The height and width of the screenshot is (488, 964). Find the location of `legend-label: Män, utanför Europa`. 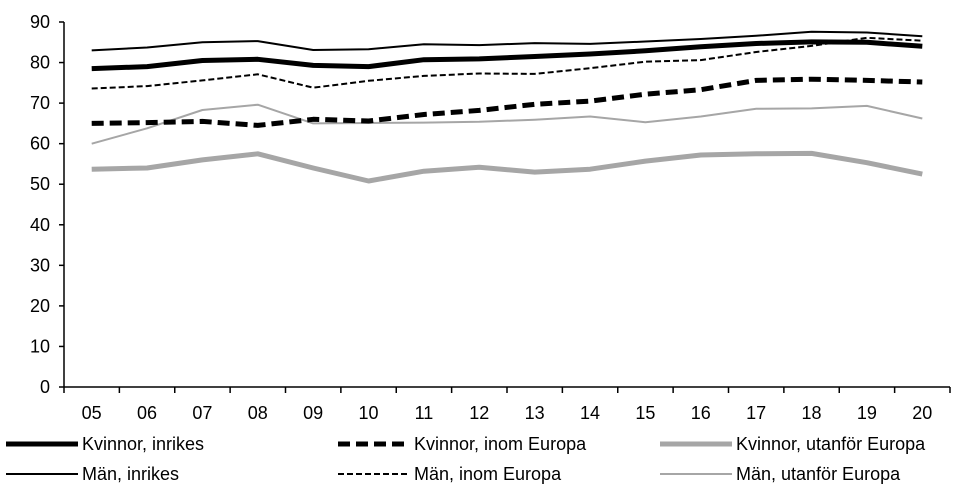

legend-label: Män, utanför Europa is located at coordinates (818, 473).